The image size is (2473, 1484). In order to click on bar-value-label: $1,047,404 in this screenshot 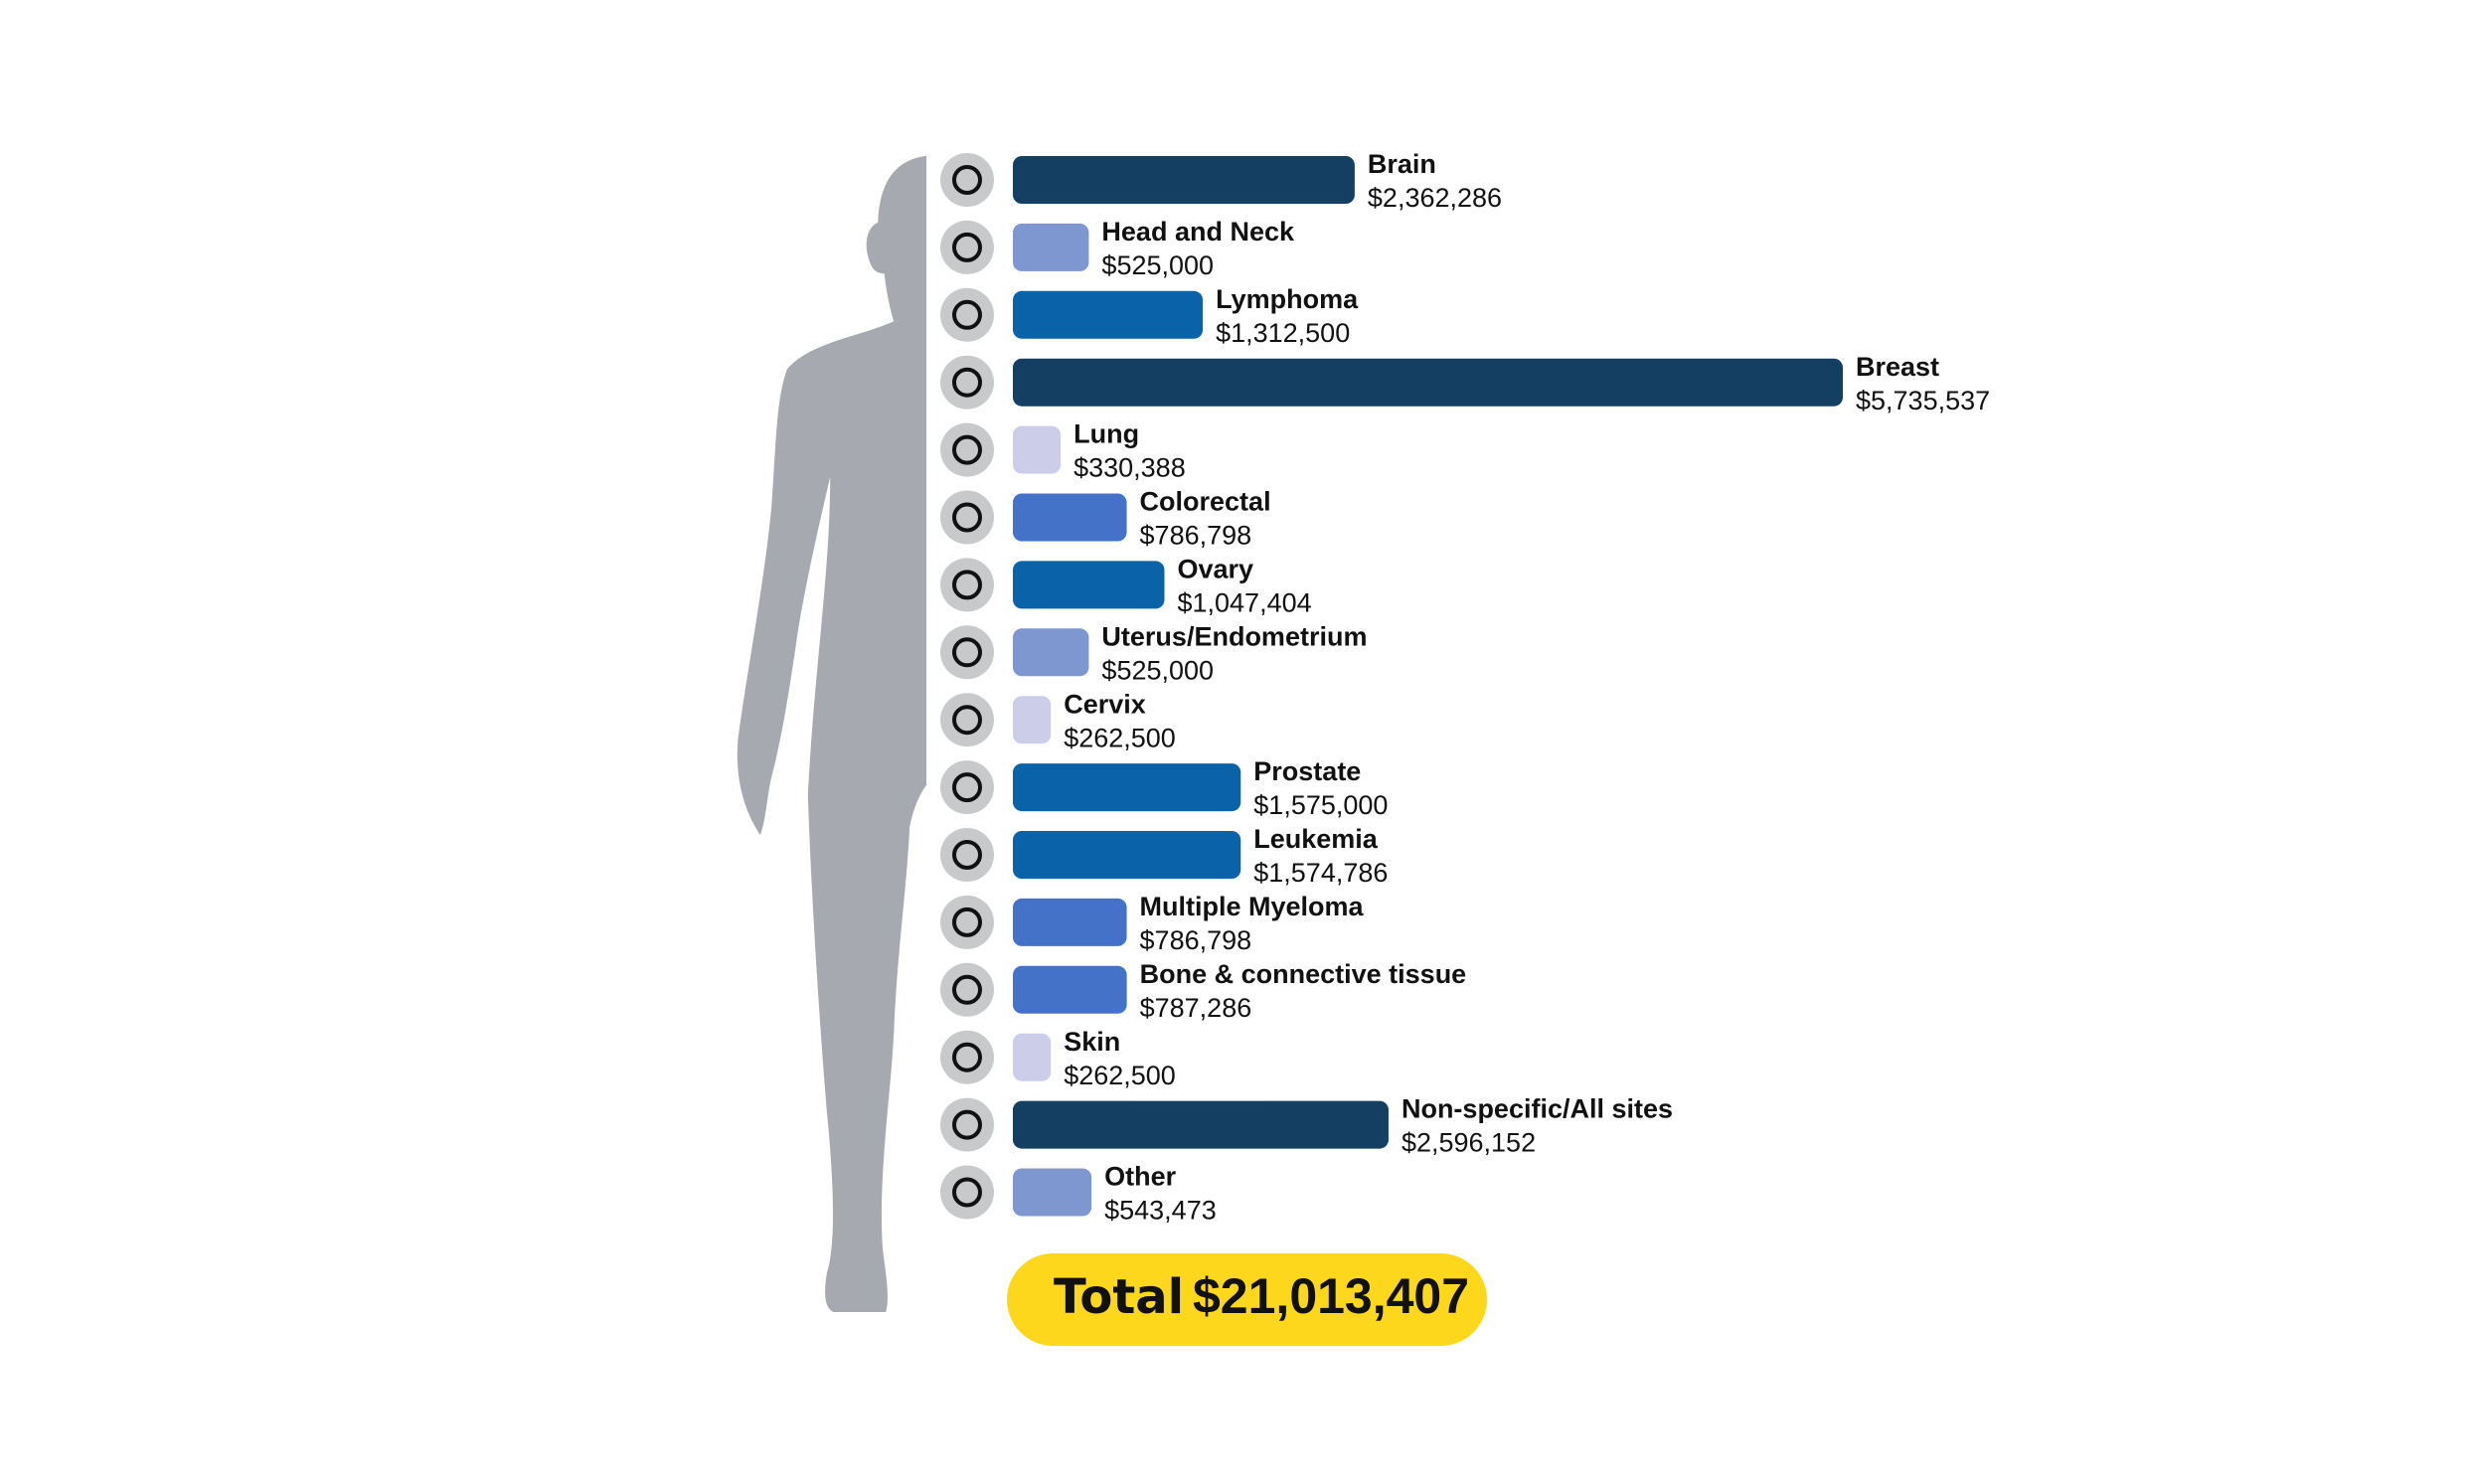, I will do `click(1244, 603)`.